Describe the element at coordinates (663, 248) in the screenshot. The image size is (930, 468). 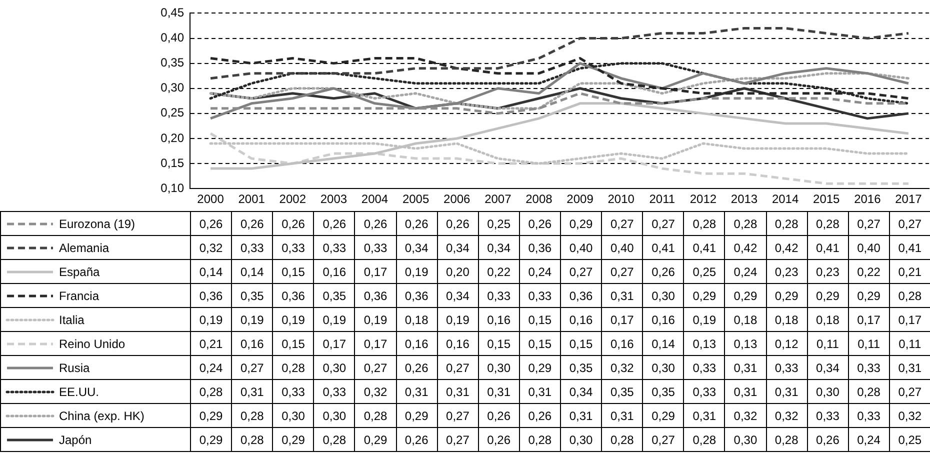
I see `data-label: 0,41` at that location.